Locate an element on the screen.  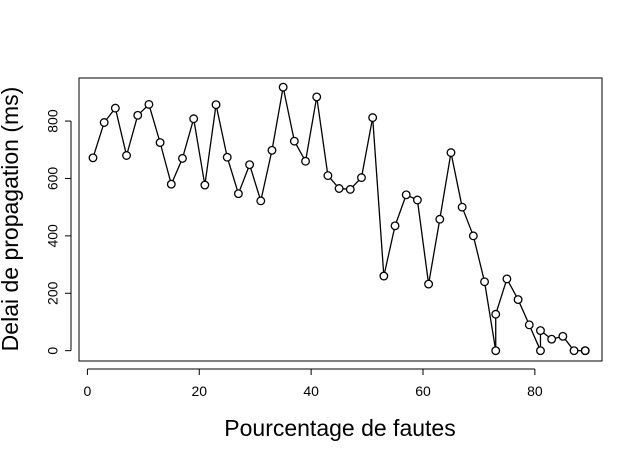
y-tick-label: 200 is located at coordinates (53, 293).